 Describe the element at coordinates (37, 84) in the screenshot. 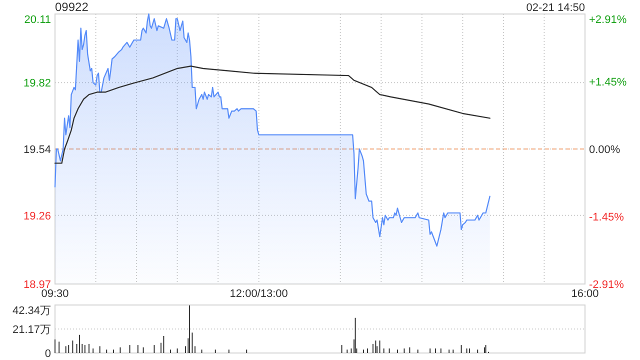

I see `y-tick-label: 19.82` at that location.